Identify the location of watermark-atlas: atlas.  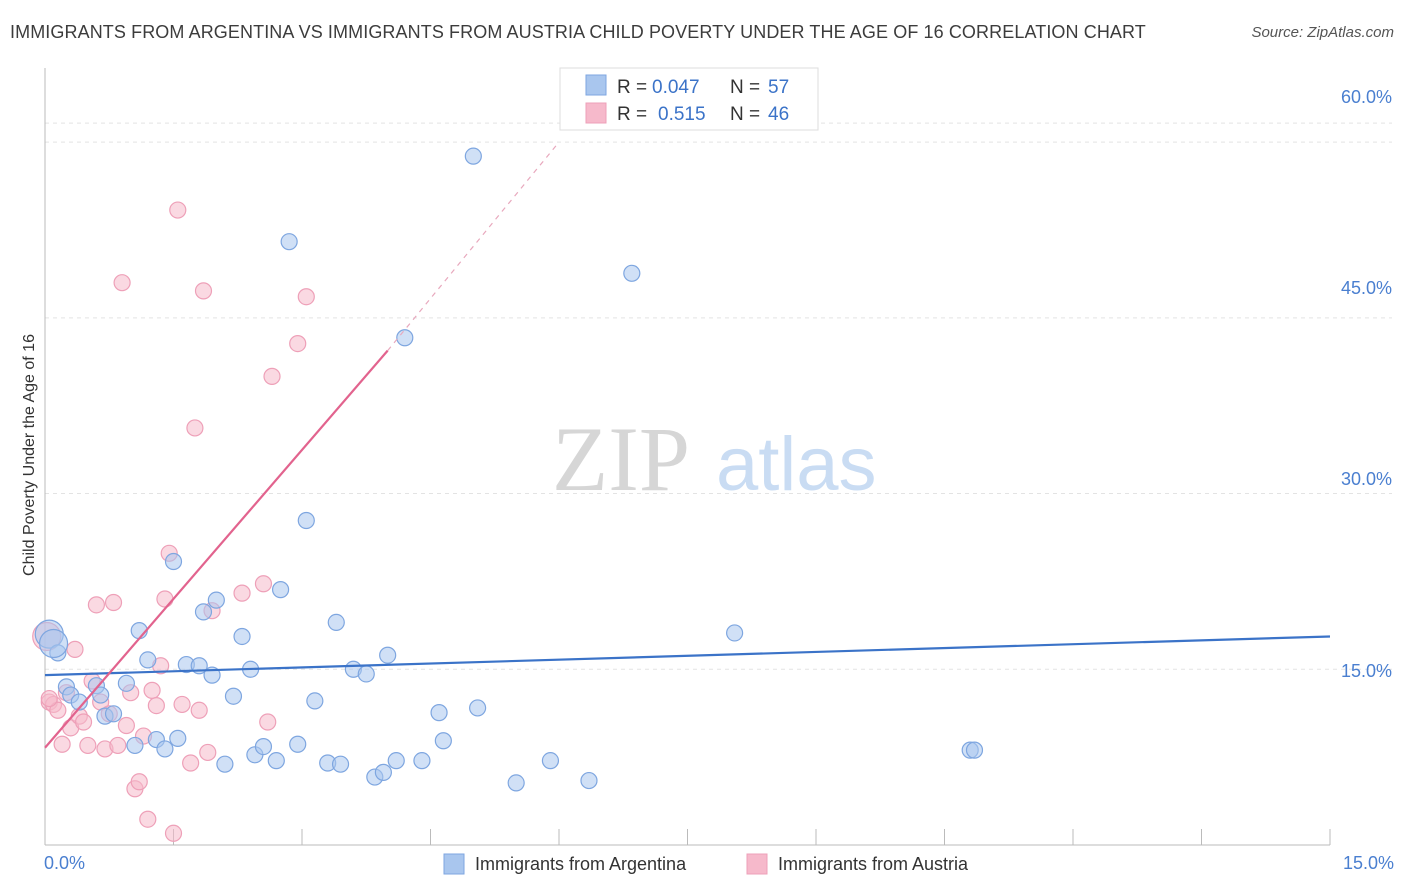
(796, 464).